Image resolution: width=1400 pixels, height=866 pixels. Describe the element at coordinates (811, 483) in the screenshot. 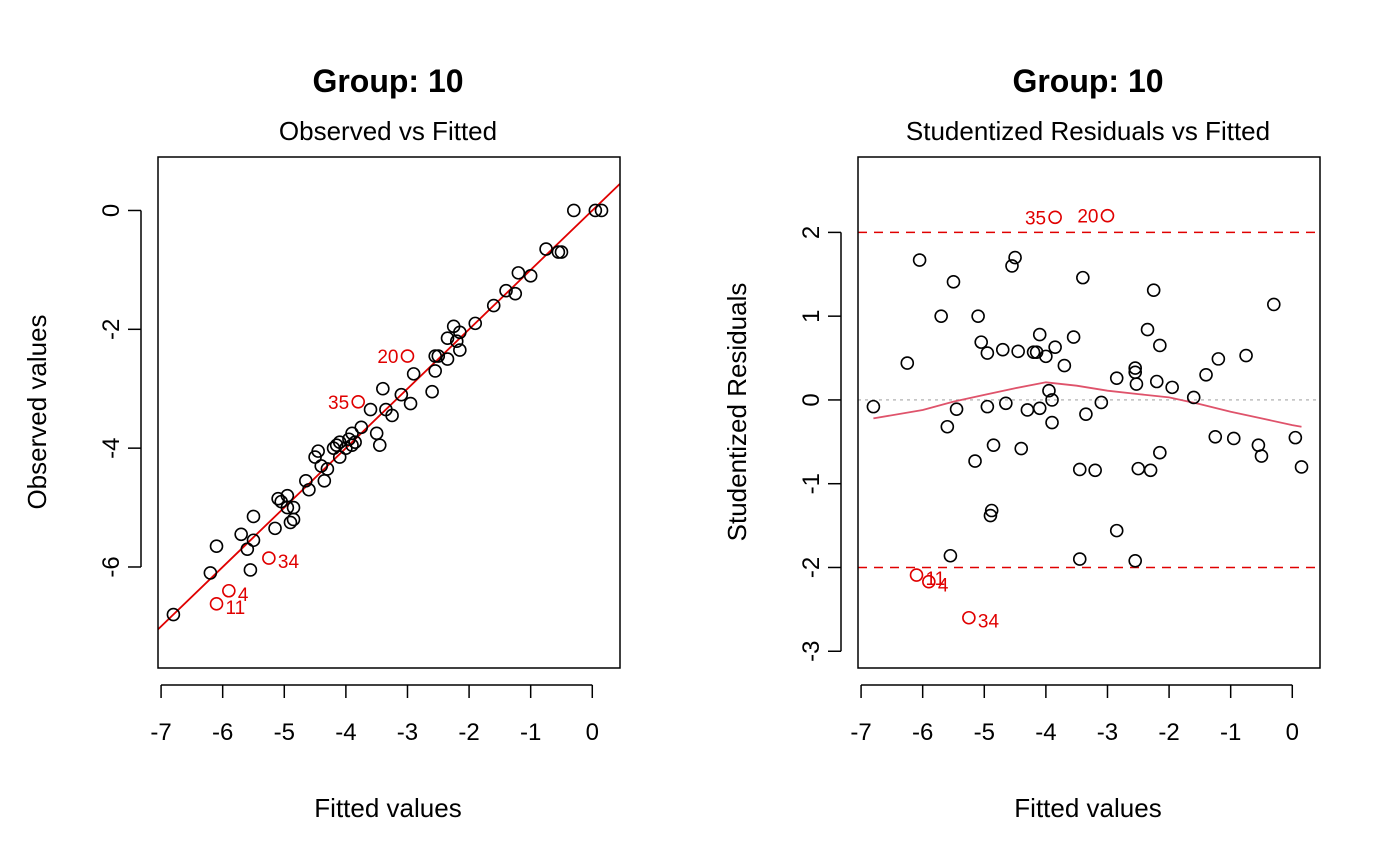

I see `y-tick-label: -1` at that location.